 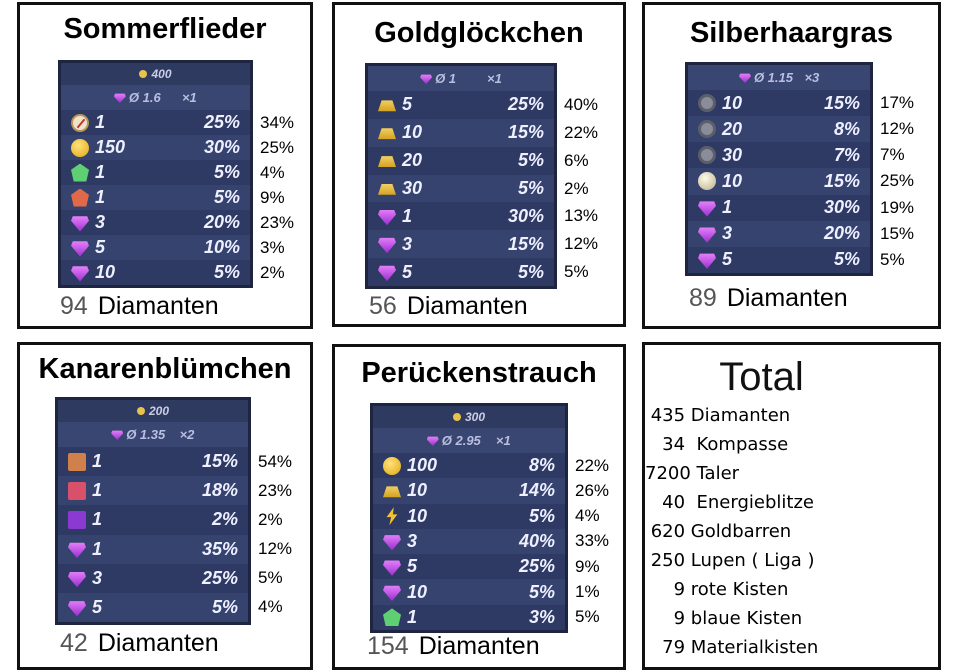 What do you see at coordinates (796, 155) in the screenshot?
I see `reward-row: 30 7% 7%` at bounding box center [796, 155].